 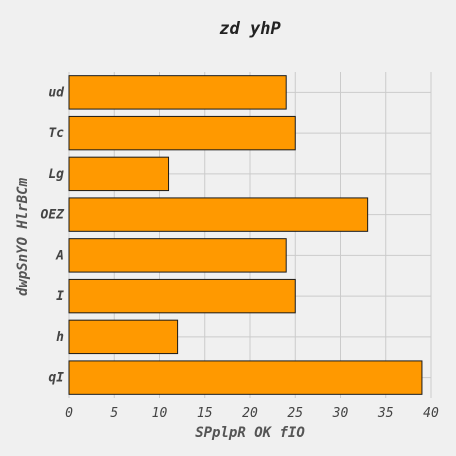 I want to click on y-tick-label: ud, so click(x=56, y=92).